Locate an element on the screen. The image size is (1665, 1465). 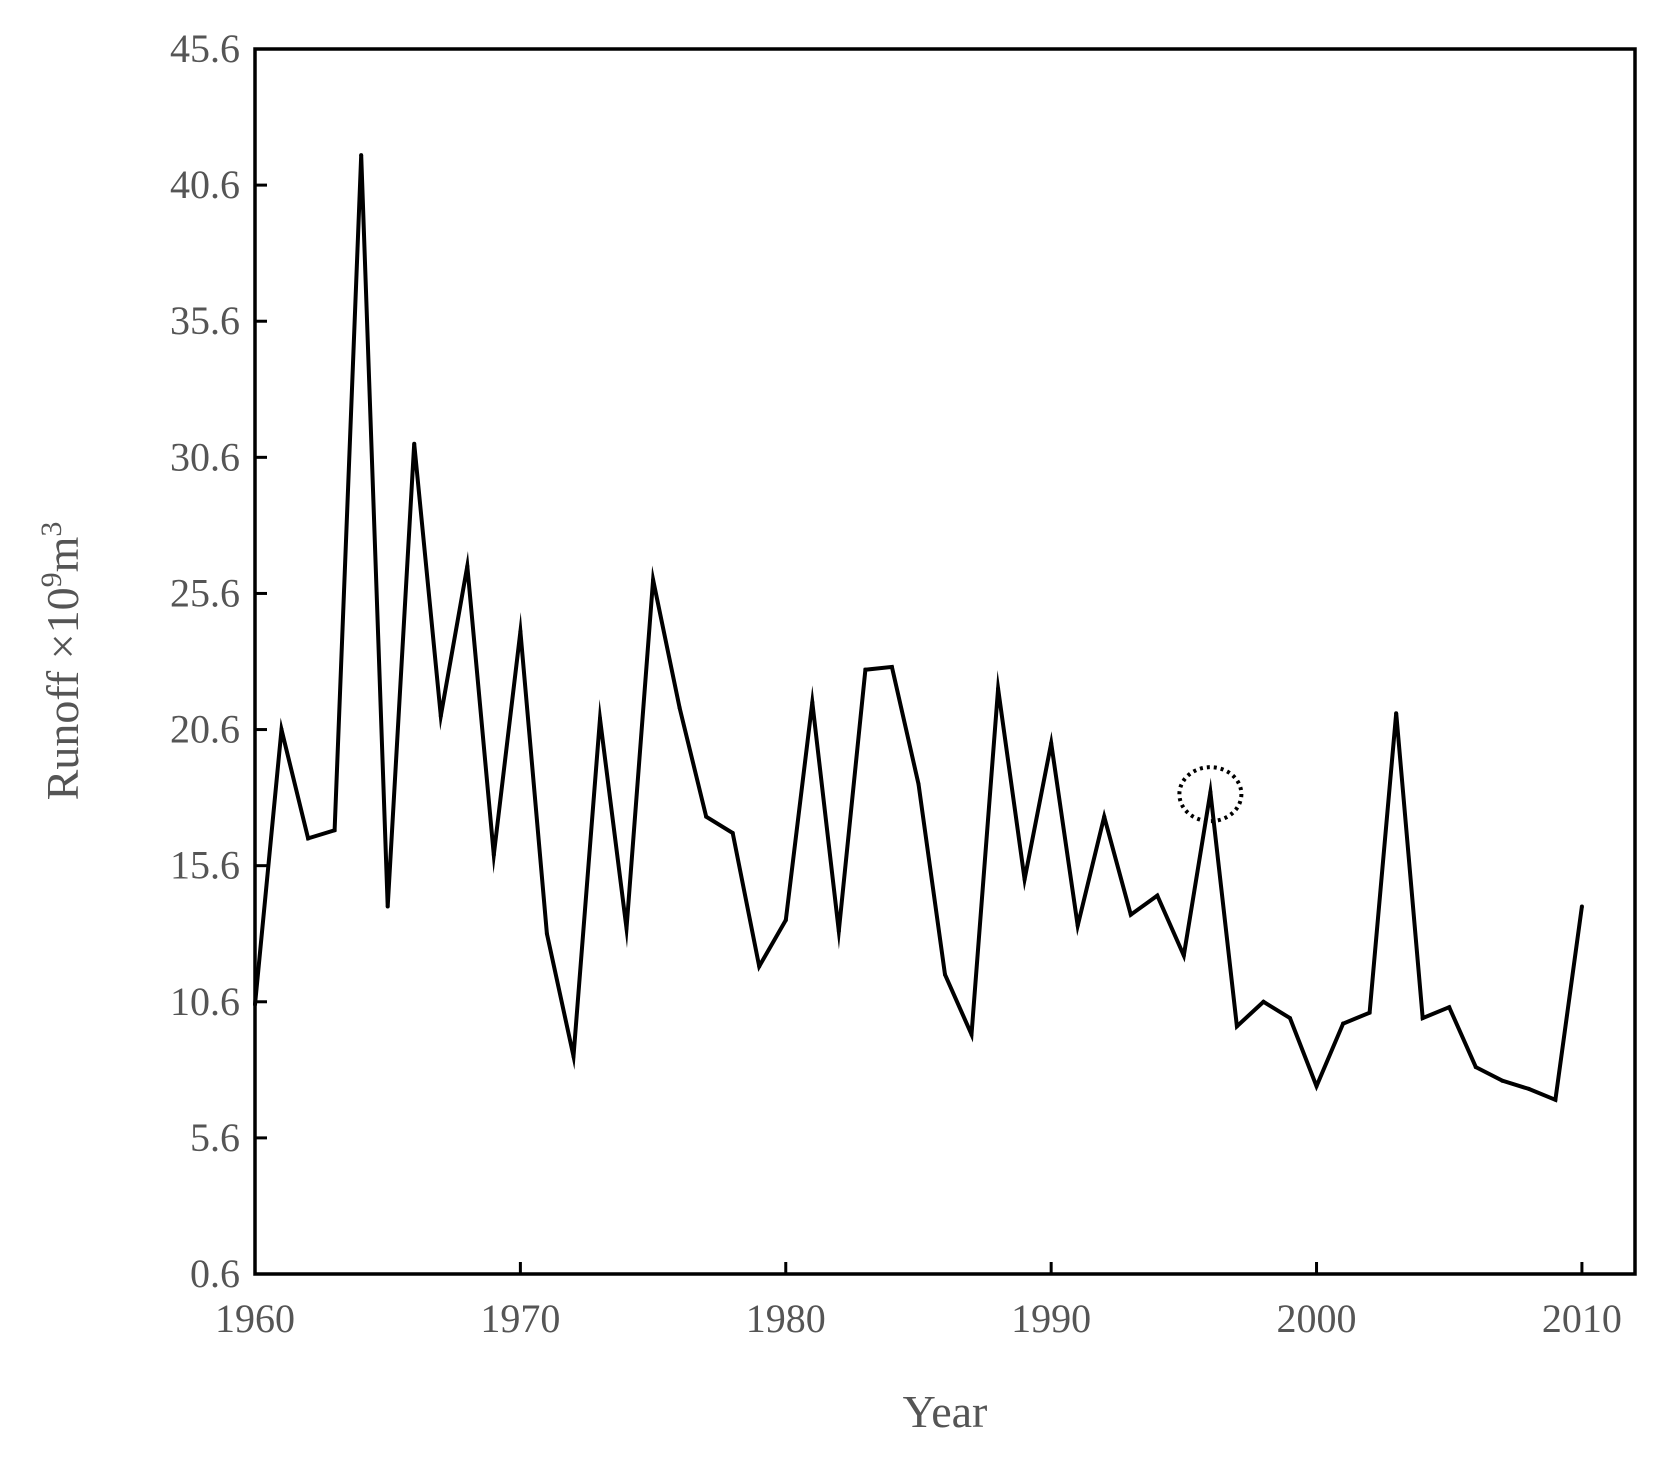
x-tick-label: 2010 is located at coordinates (1582, 1318).